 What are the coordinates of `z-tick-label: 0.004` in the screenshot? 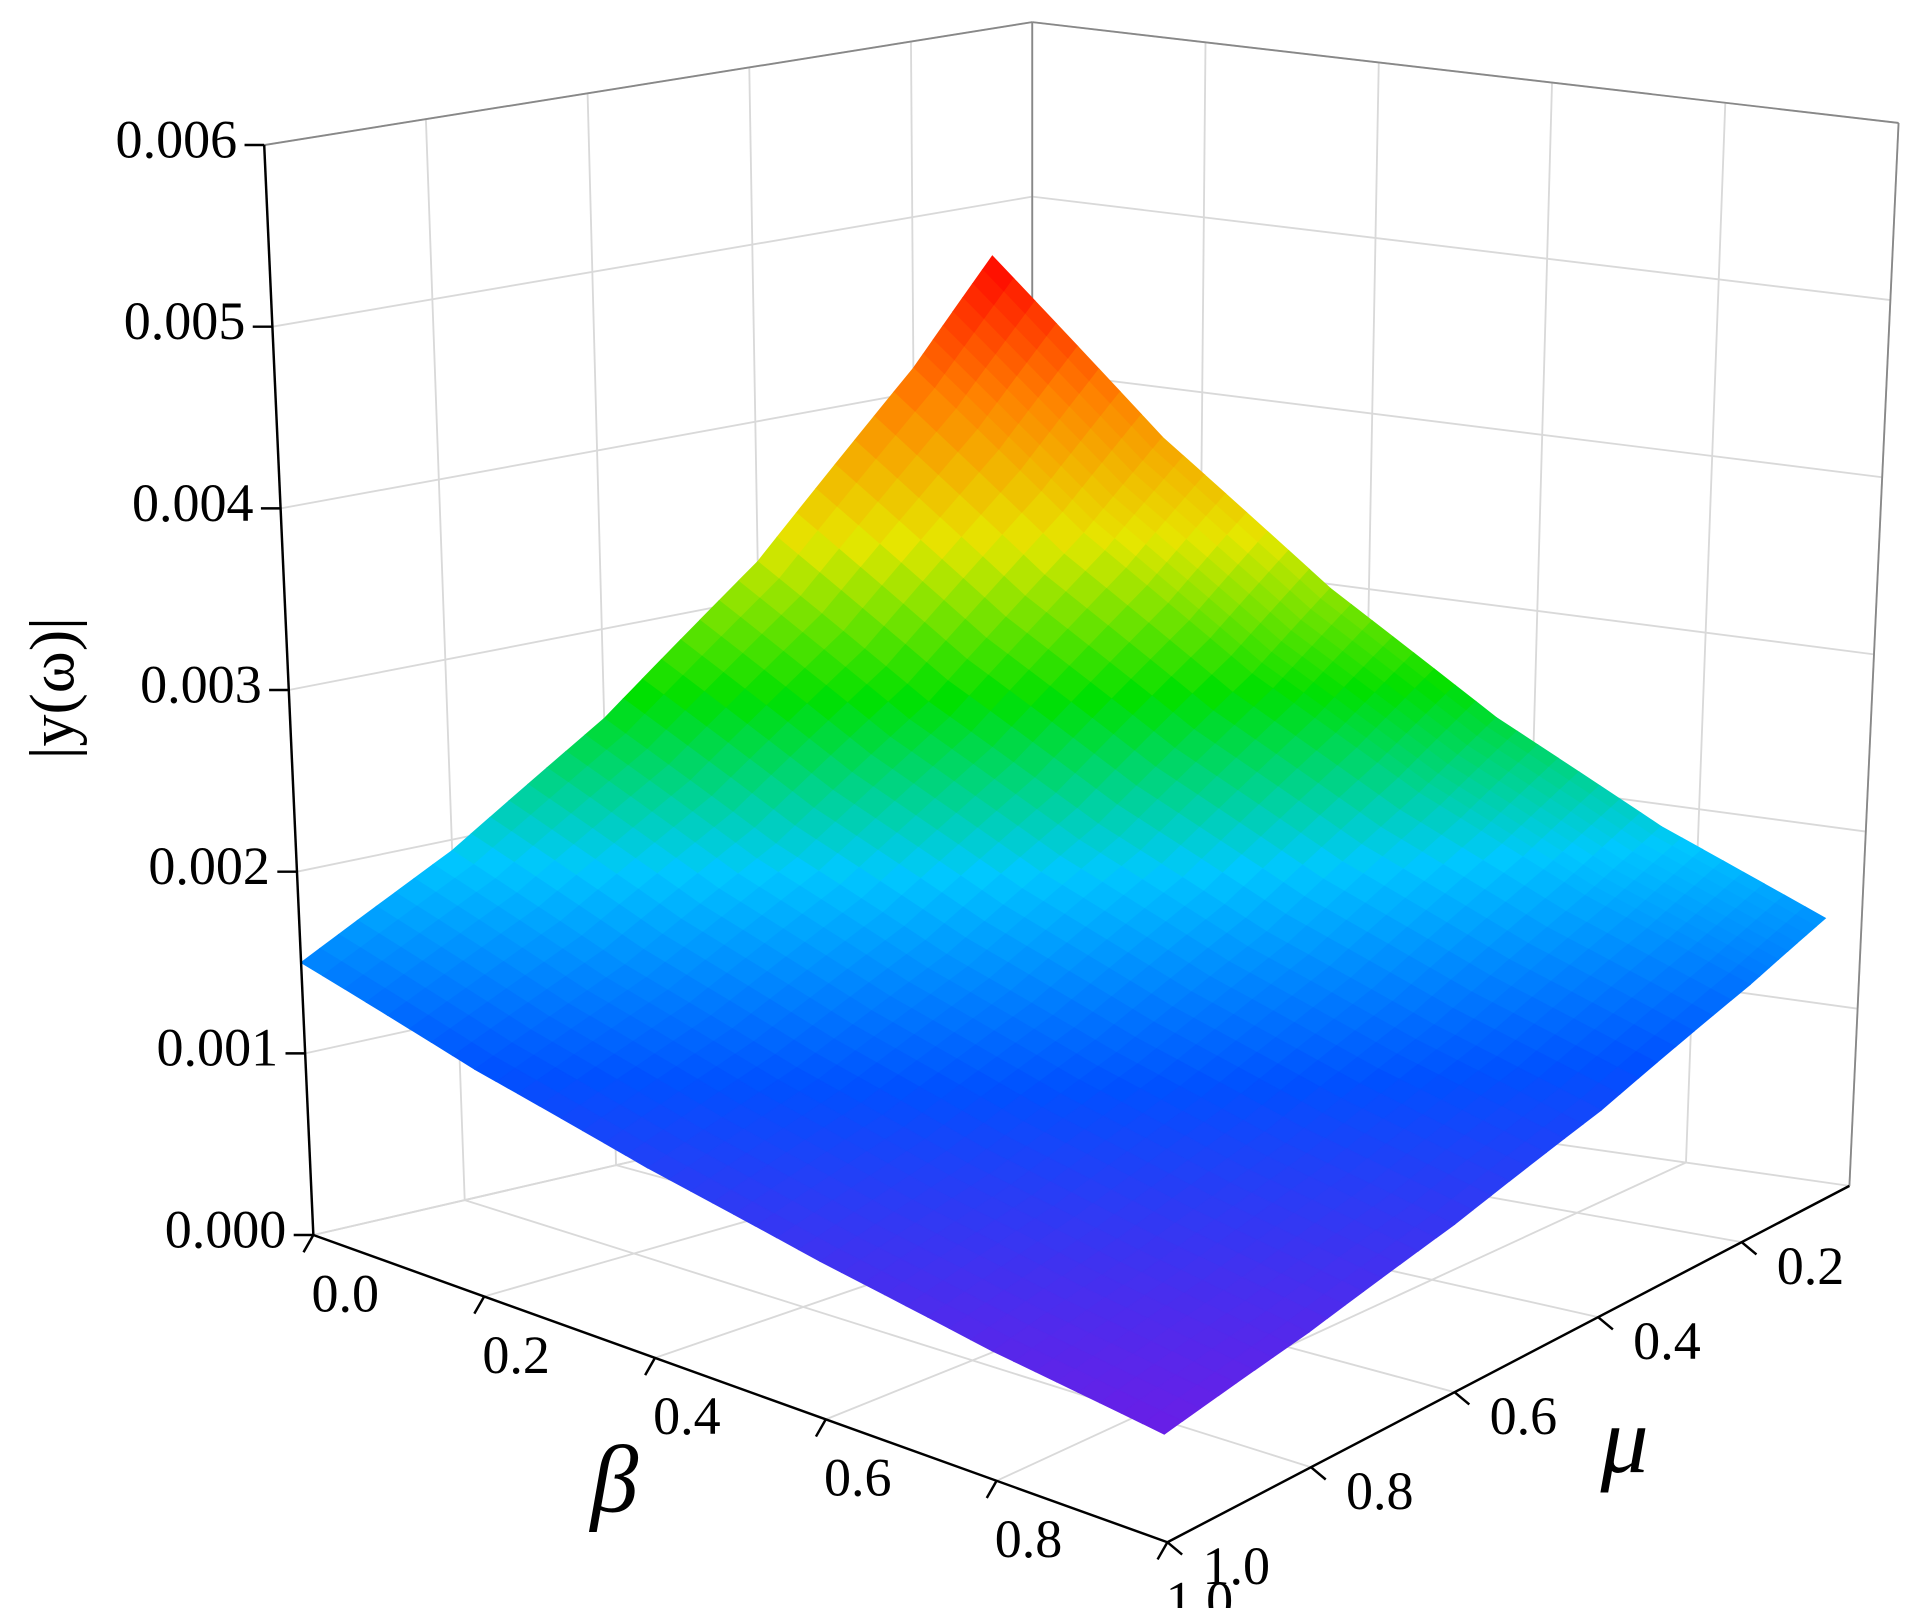 It's located at (193, 503).